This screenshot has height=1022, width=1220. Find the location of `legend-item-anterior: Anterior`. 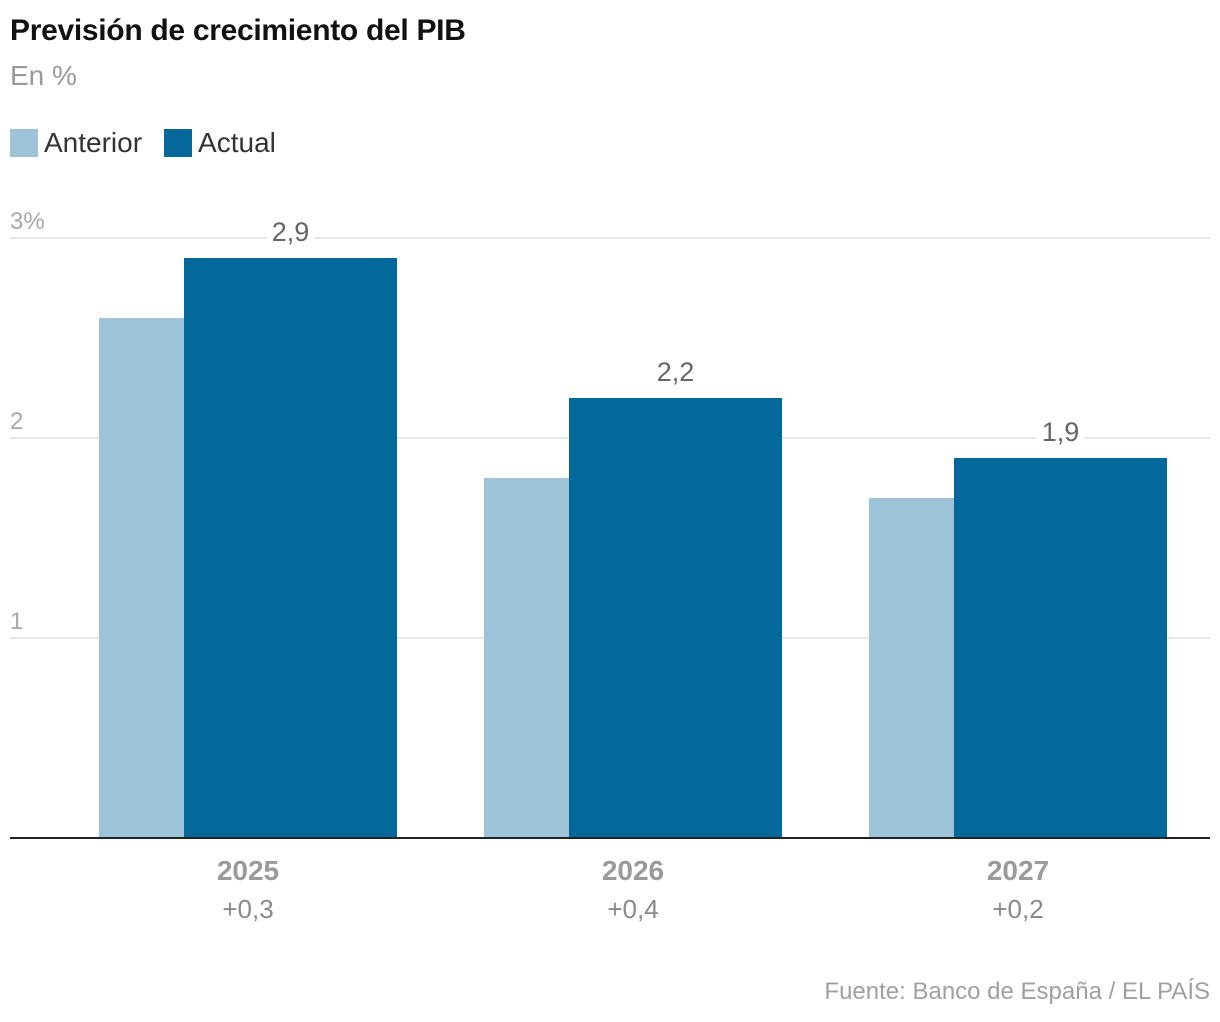

legend-item-anterior: Anterior is located at coordinates (76, 143).